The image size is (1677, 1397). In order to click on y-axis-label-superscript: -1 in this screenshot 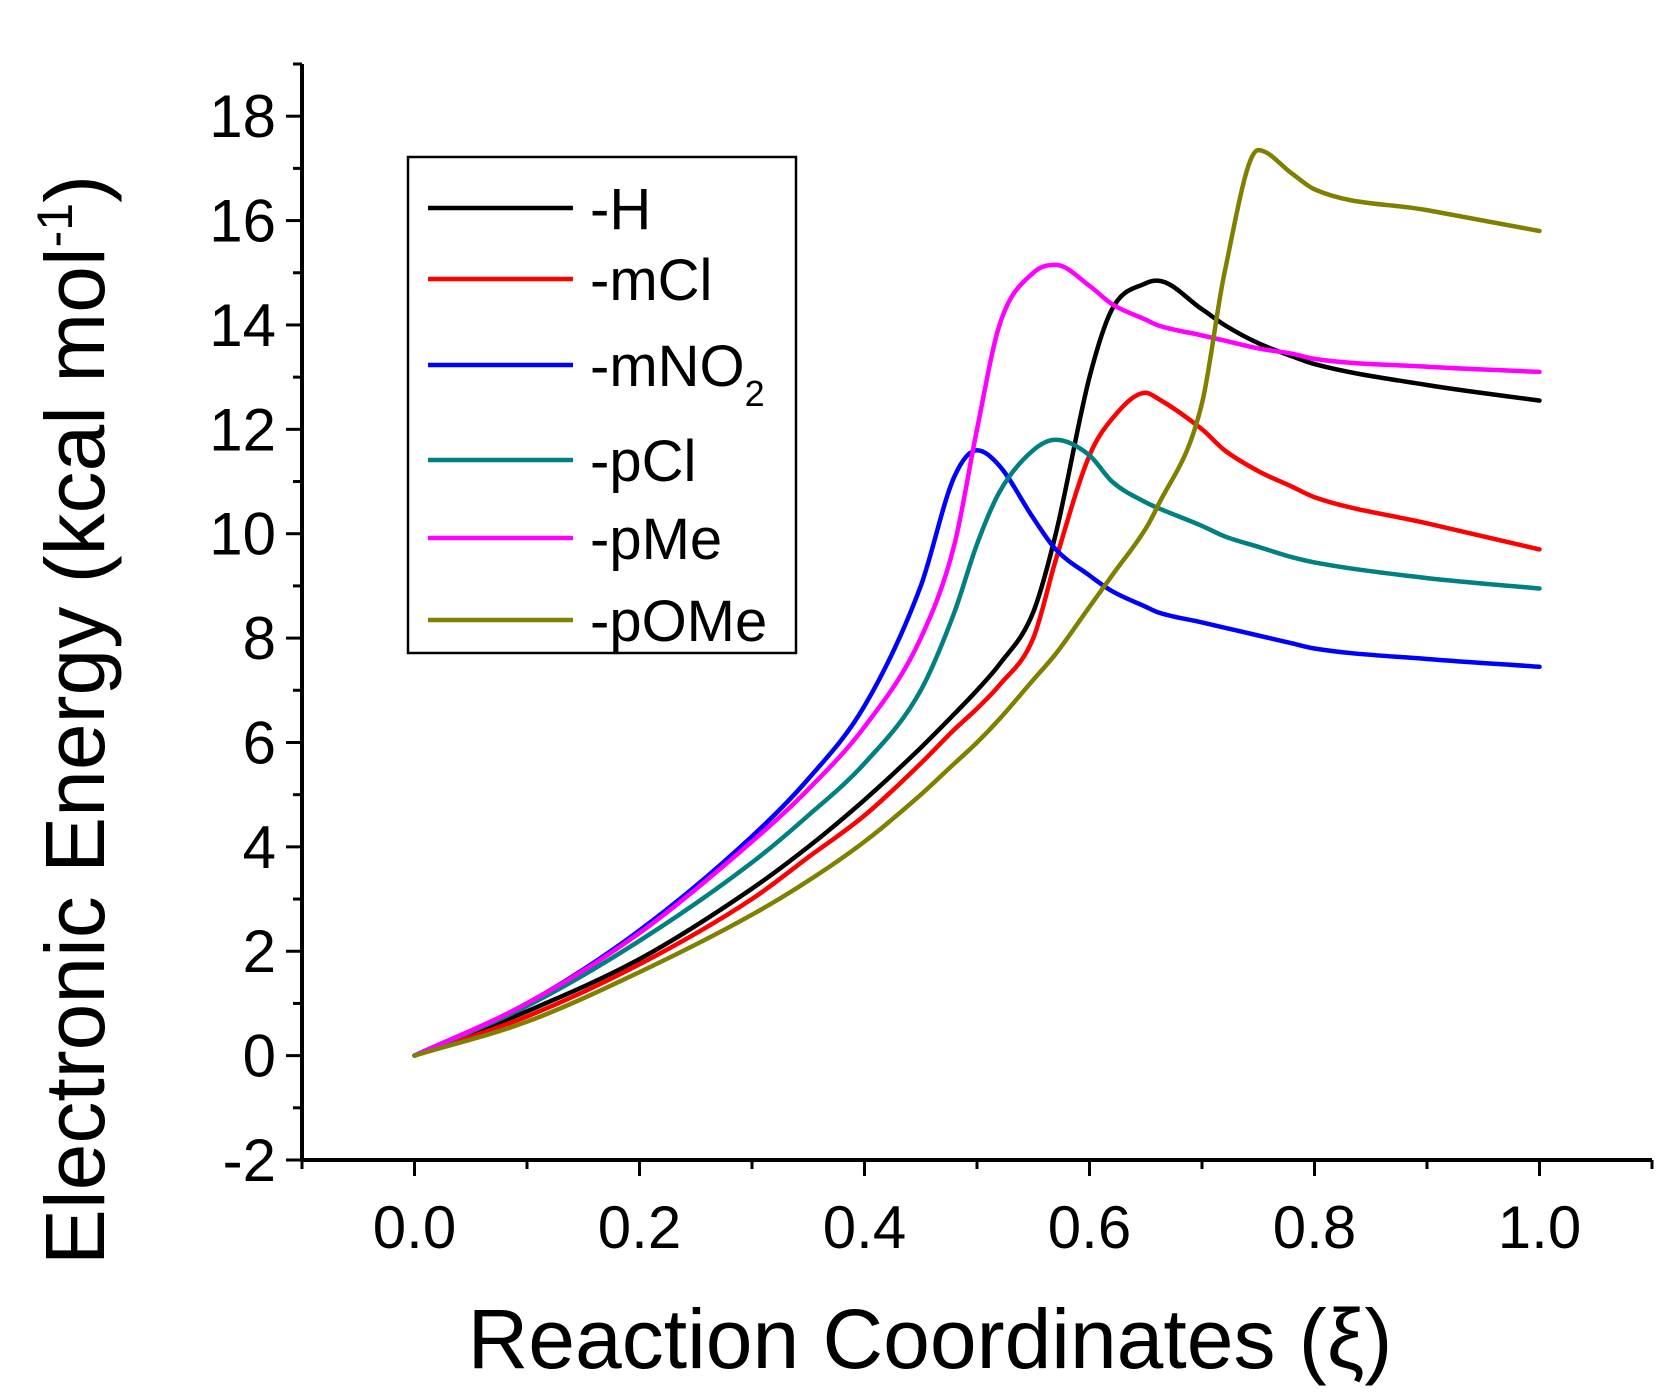, I will do `click(55, 225)`.